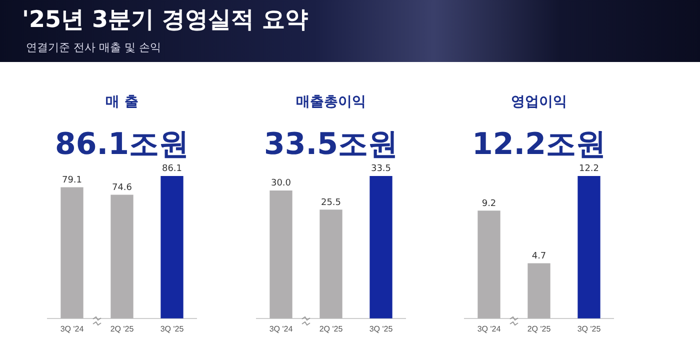 The height and width of the screenshot is (349, 700). What do you see at coordinates (281, 183) in the screenshot?
I see `data-label: 30.0` at bounding box center [281, 183].